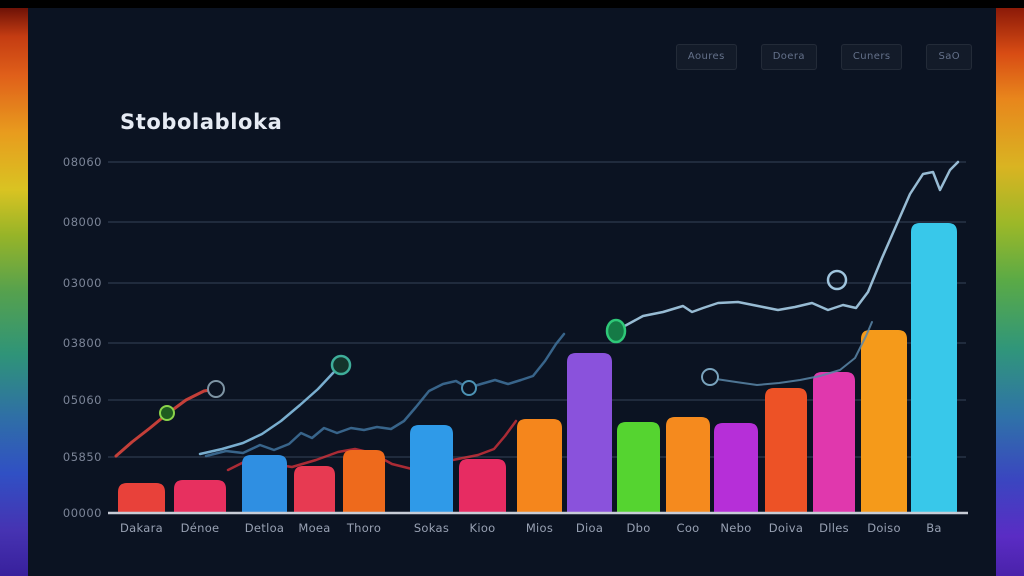  Describe the element at coordinates (794, 353) in the screenshot. I see `lower-right-line` at that location.